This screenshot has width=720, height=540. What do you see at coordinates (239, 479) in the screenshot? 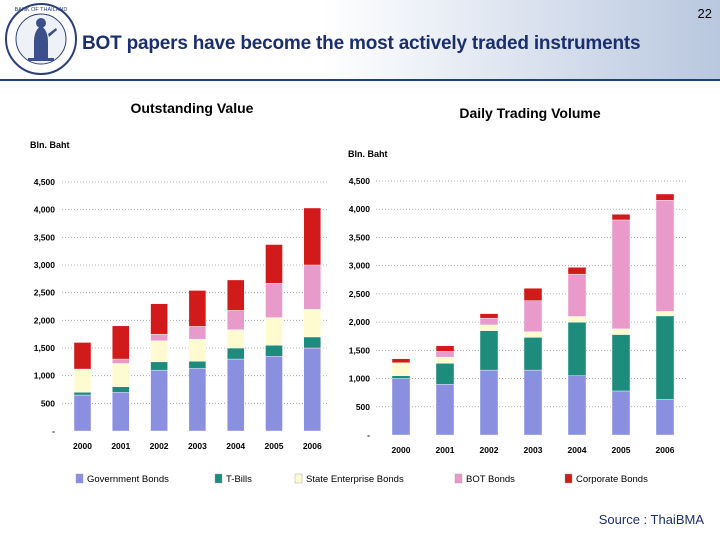
I see `legend-label: T-Bills` at bounding box center [239, 479].